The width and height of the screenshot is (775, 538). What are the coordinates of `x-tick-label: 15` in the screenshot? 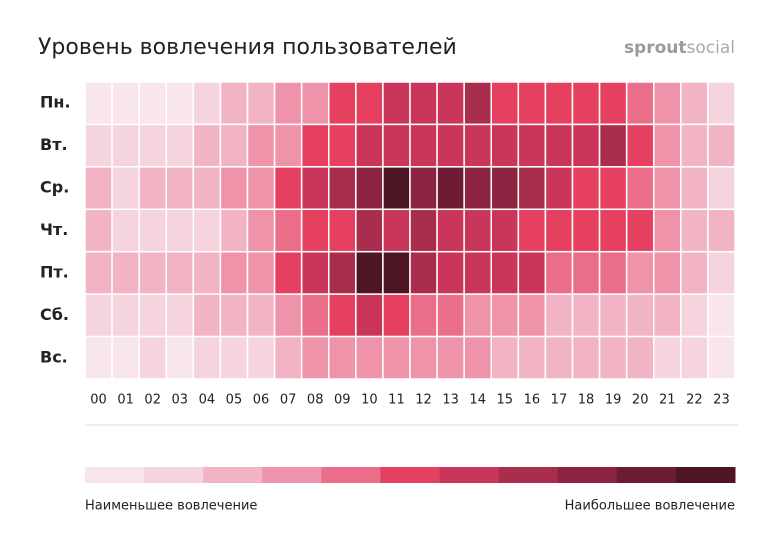 It's located at (505, 400).